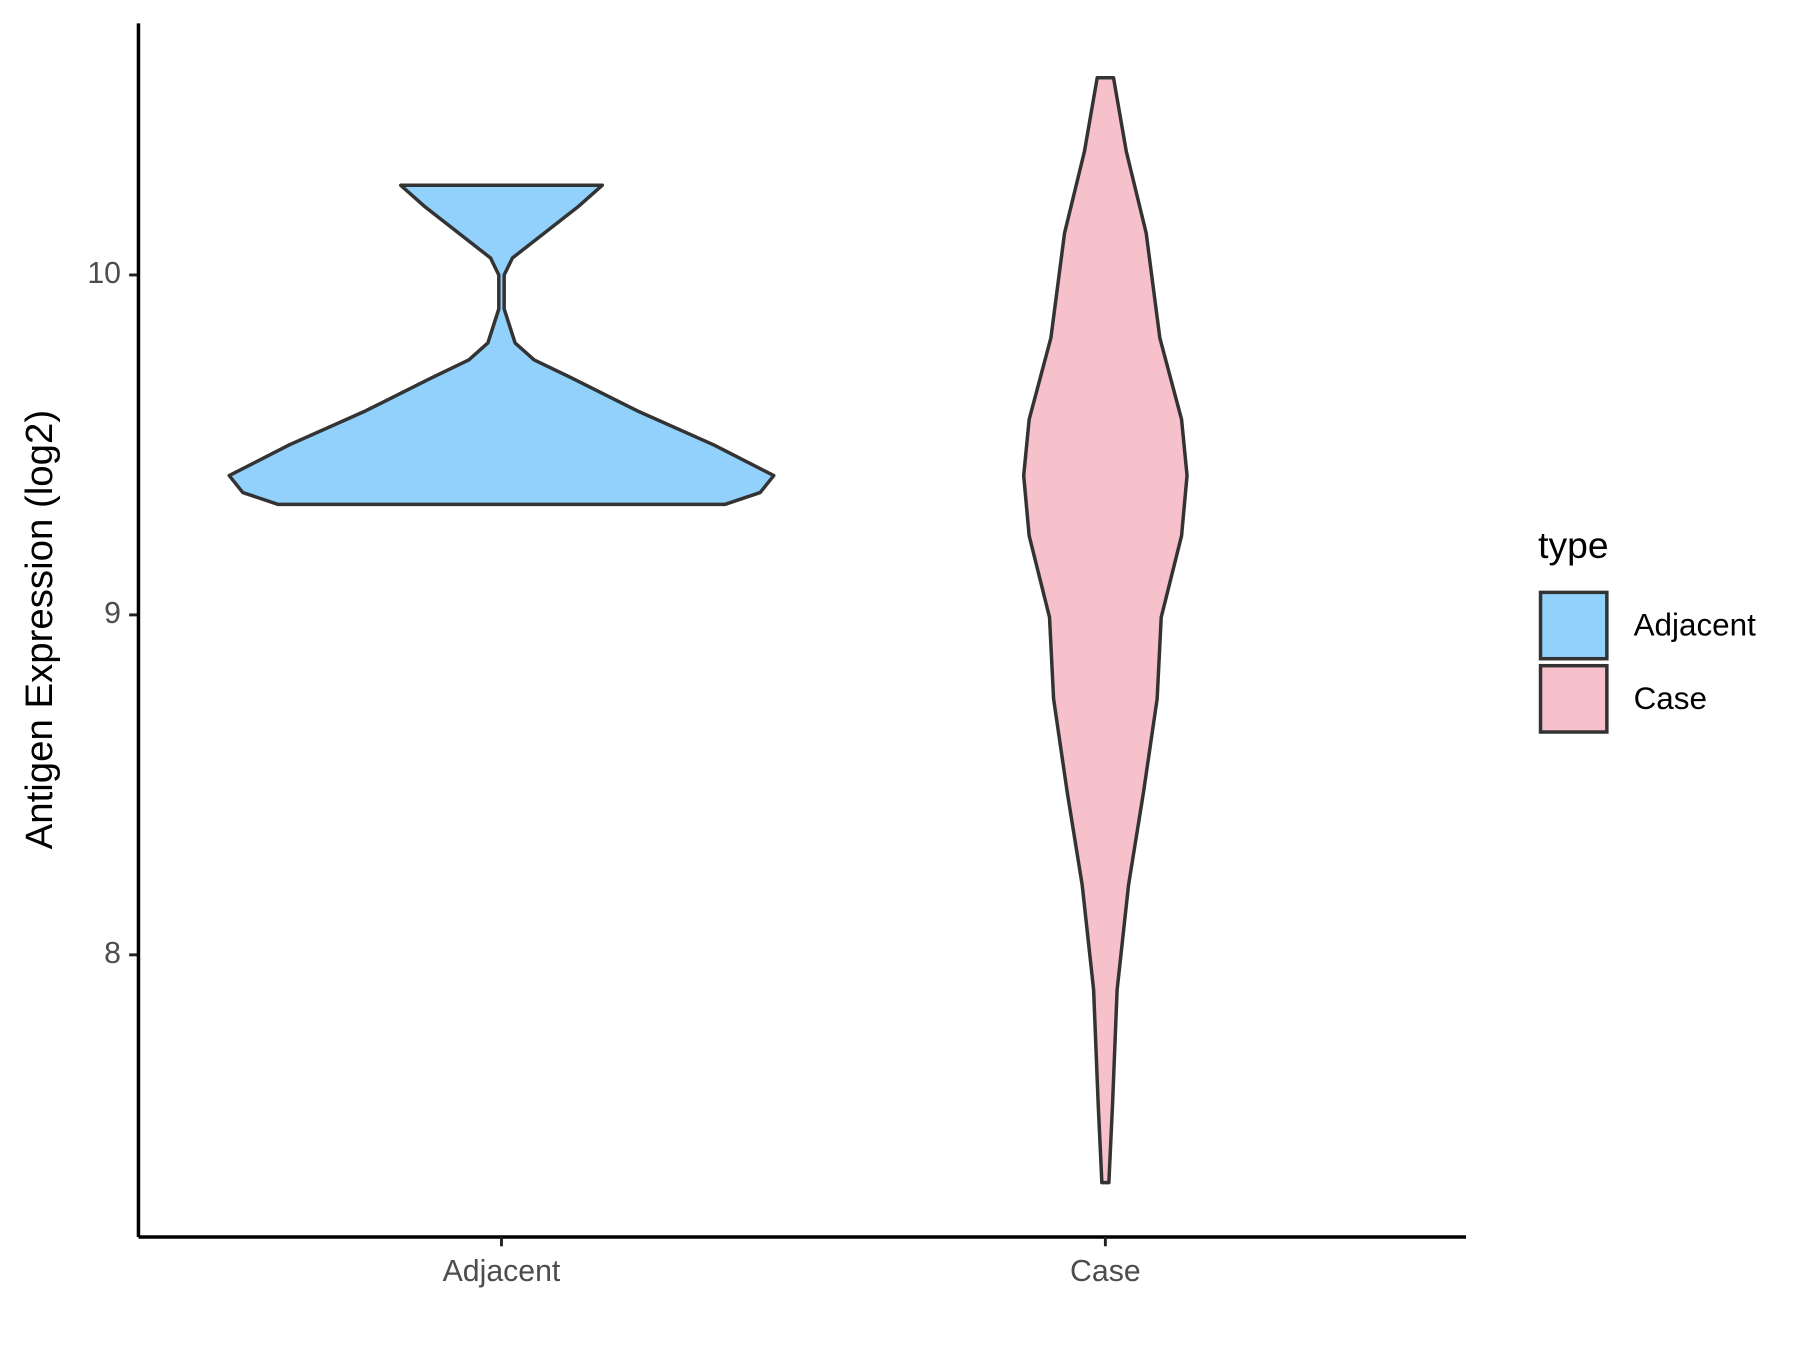 This screenshot has height=1350, width=1800. I want to click on y-tick-label: 9, so click(112, 613).